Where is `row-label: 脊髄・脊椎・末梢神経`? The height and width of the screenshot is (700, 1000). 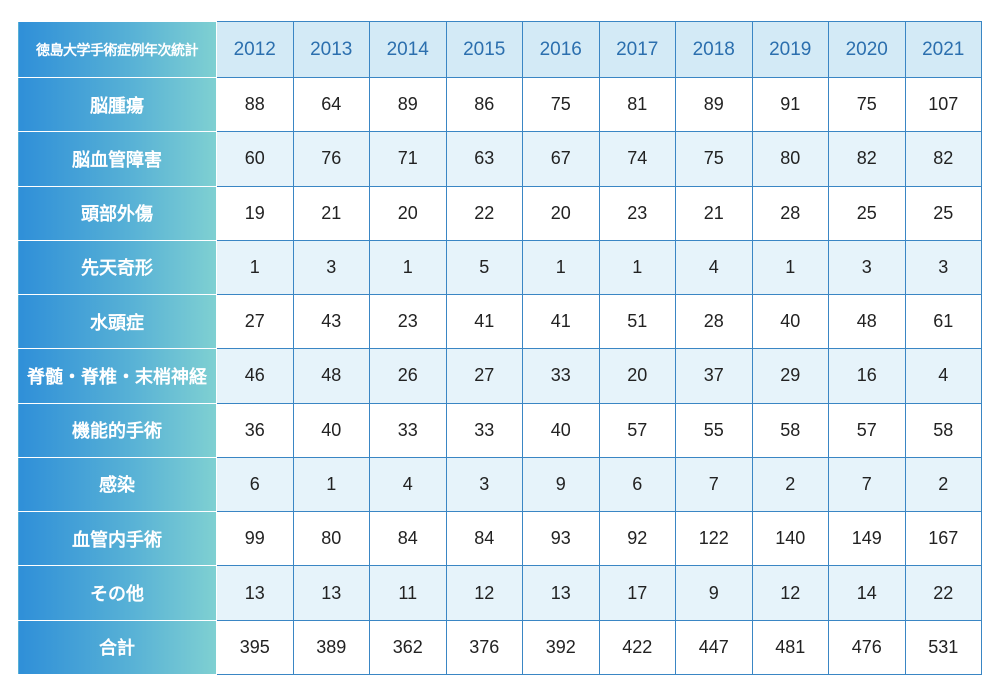
row-label: 脊髄・脊椎・末梢神経 is located at coordinates (117, 376).